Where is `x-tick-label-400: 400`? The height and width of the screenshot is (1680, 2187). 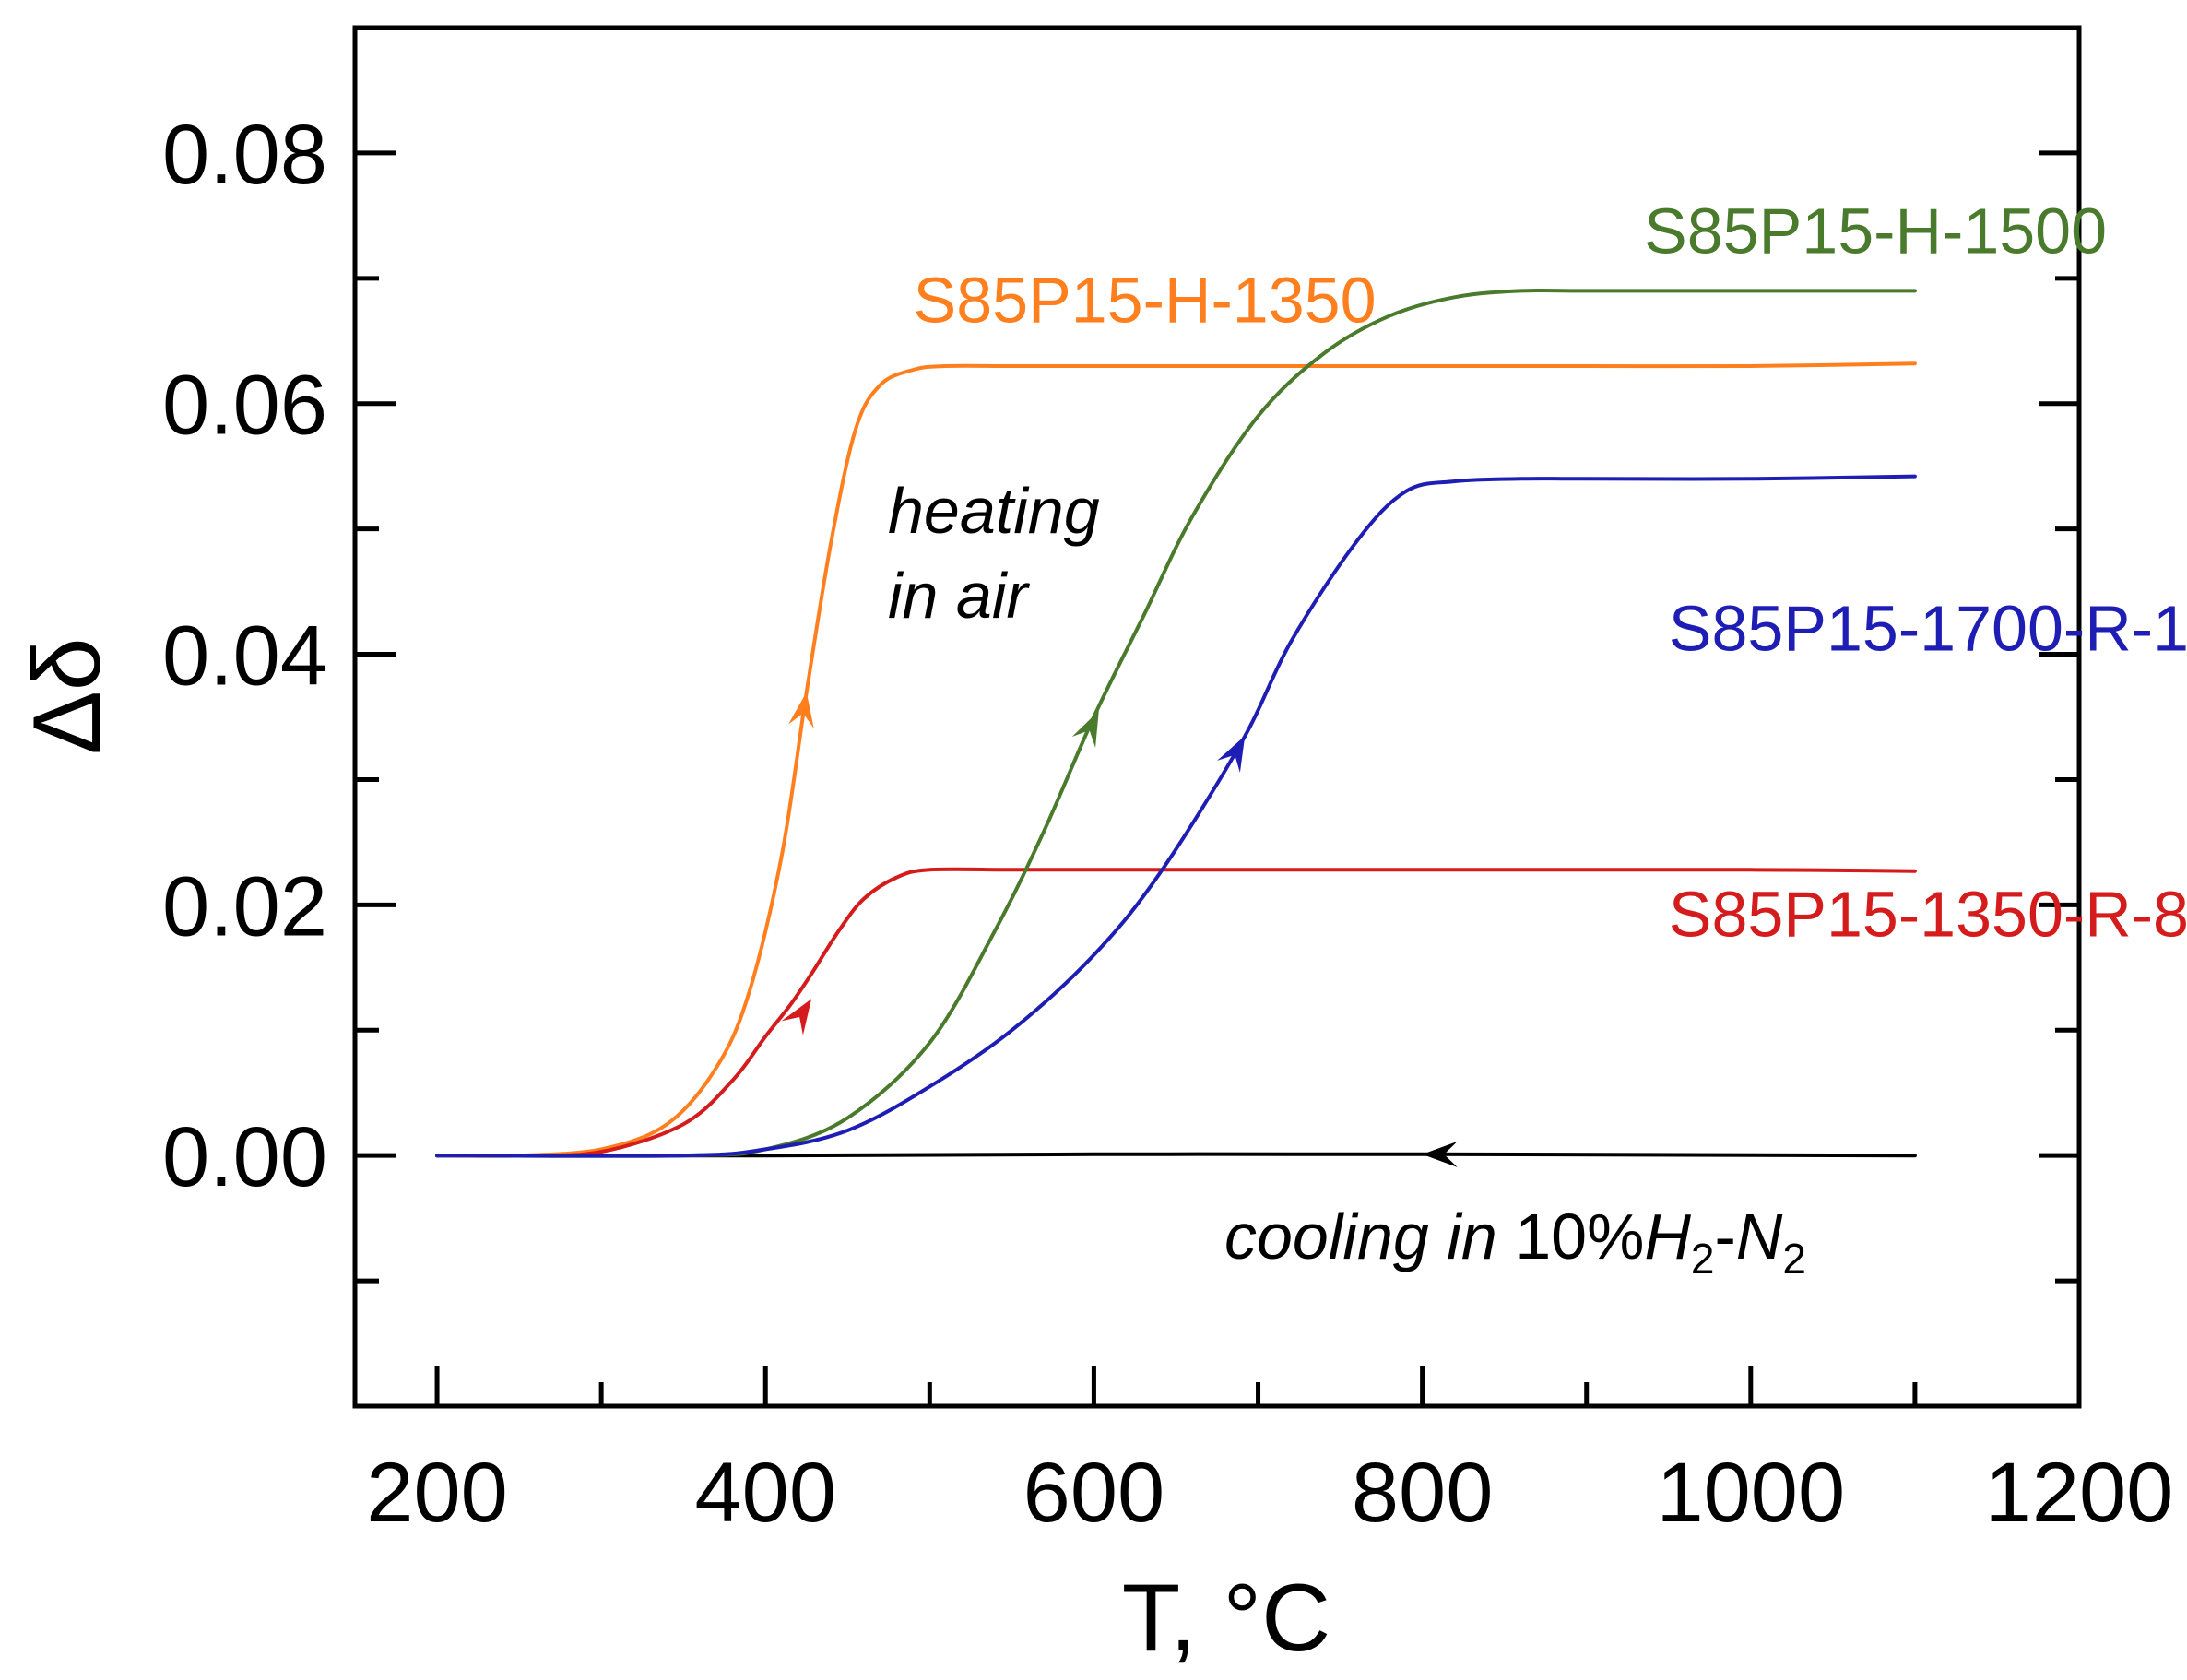 x-tick-label-400: 400 is located at coordinates (765, 1493).